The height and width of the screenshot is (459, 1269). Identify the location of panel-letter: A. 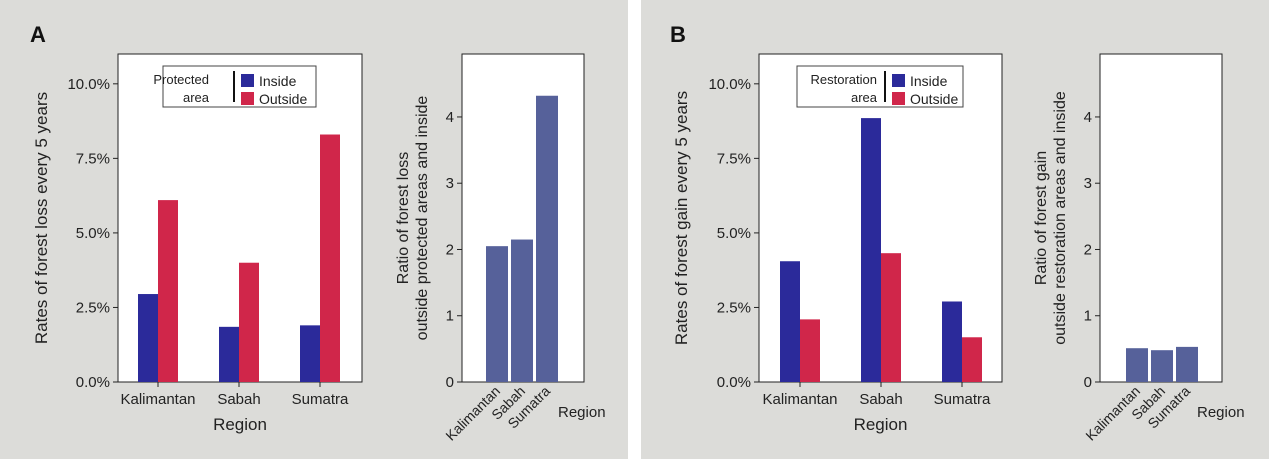
(38, 34).